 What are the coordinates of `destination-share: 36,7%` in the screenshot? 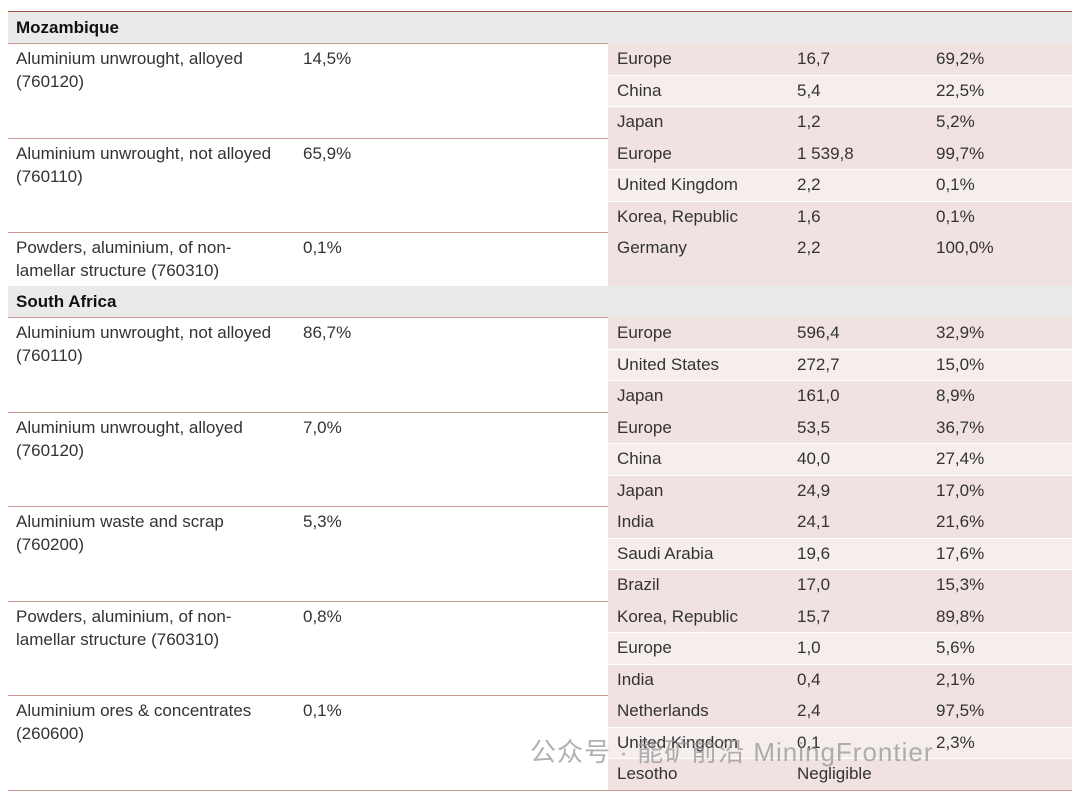 It's located at (960, 427).